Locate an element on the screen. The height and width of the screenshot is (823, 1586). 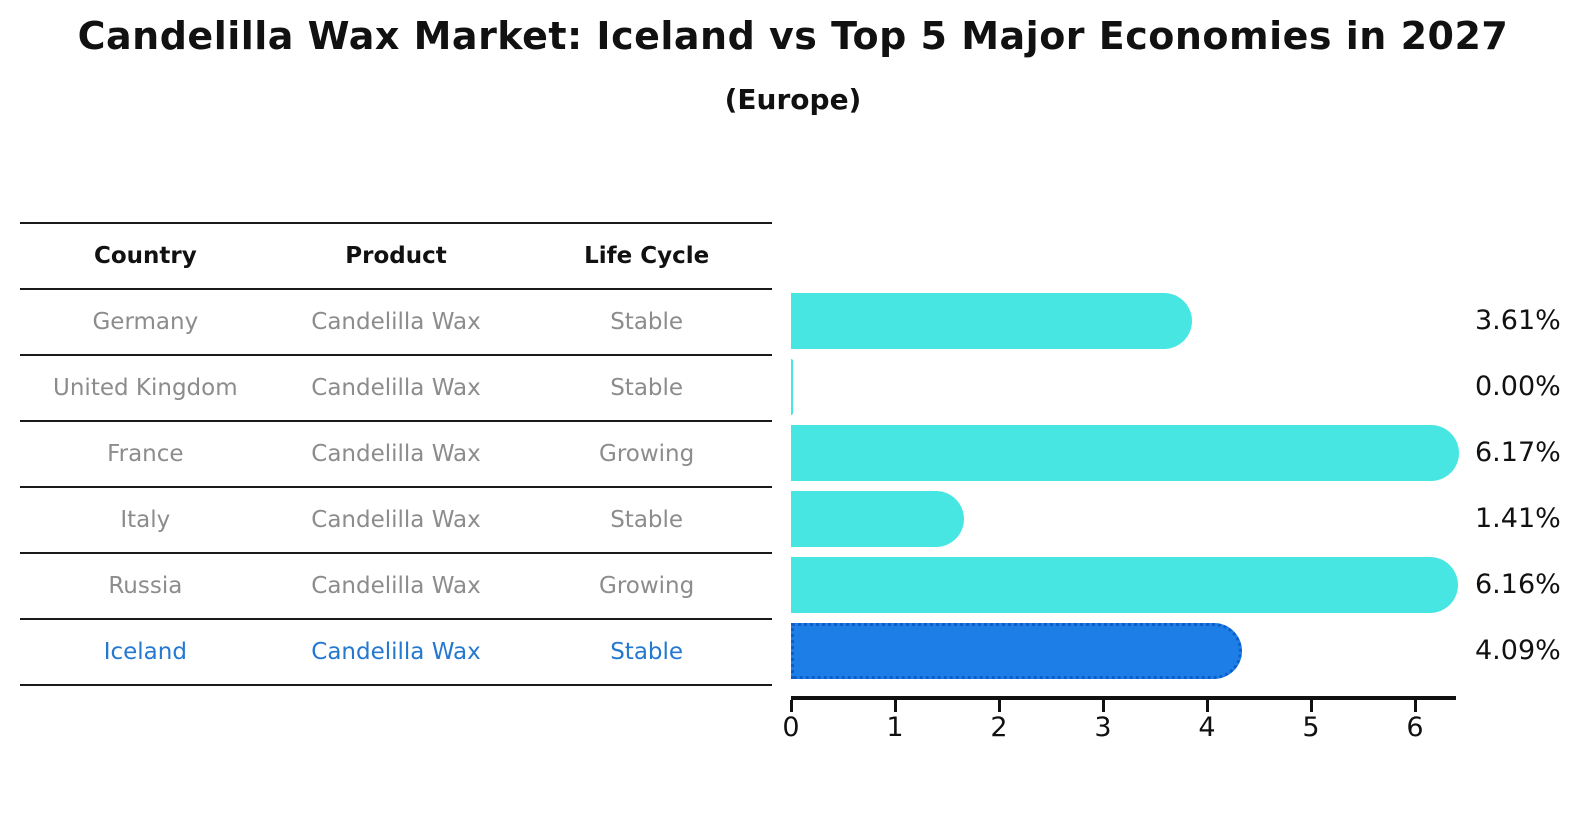
bar-row-germany: 3.61% is located at coordinates (1188, 321).